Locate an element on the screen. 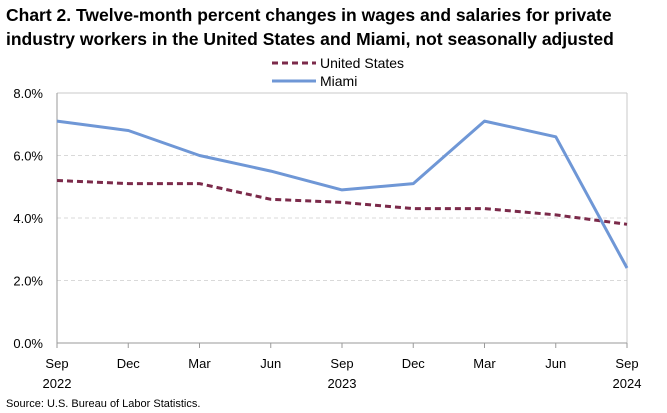 This screenshot has width=667, height=413. legend-label: Miami is located at coordinates (338, 81).